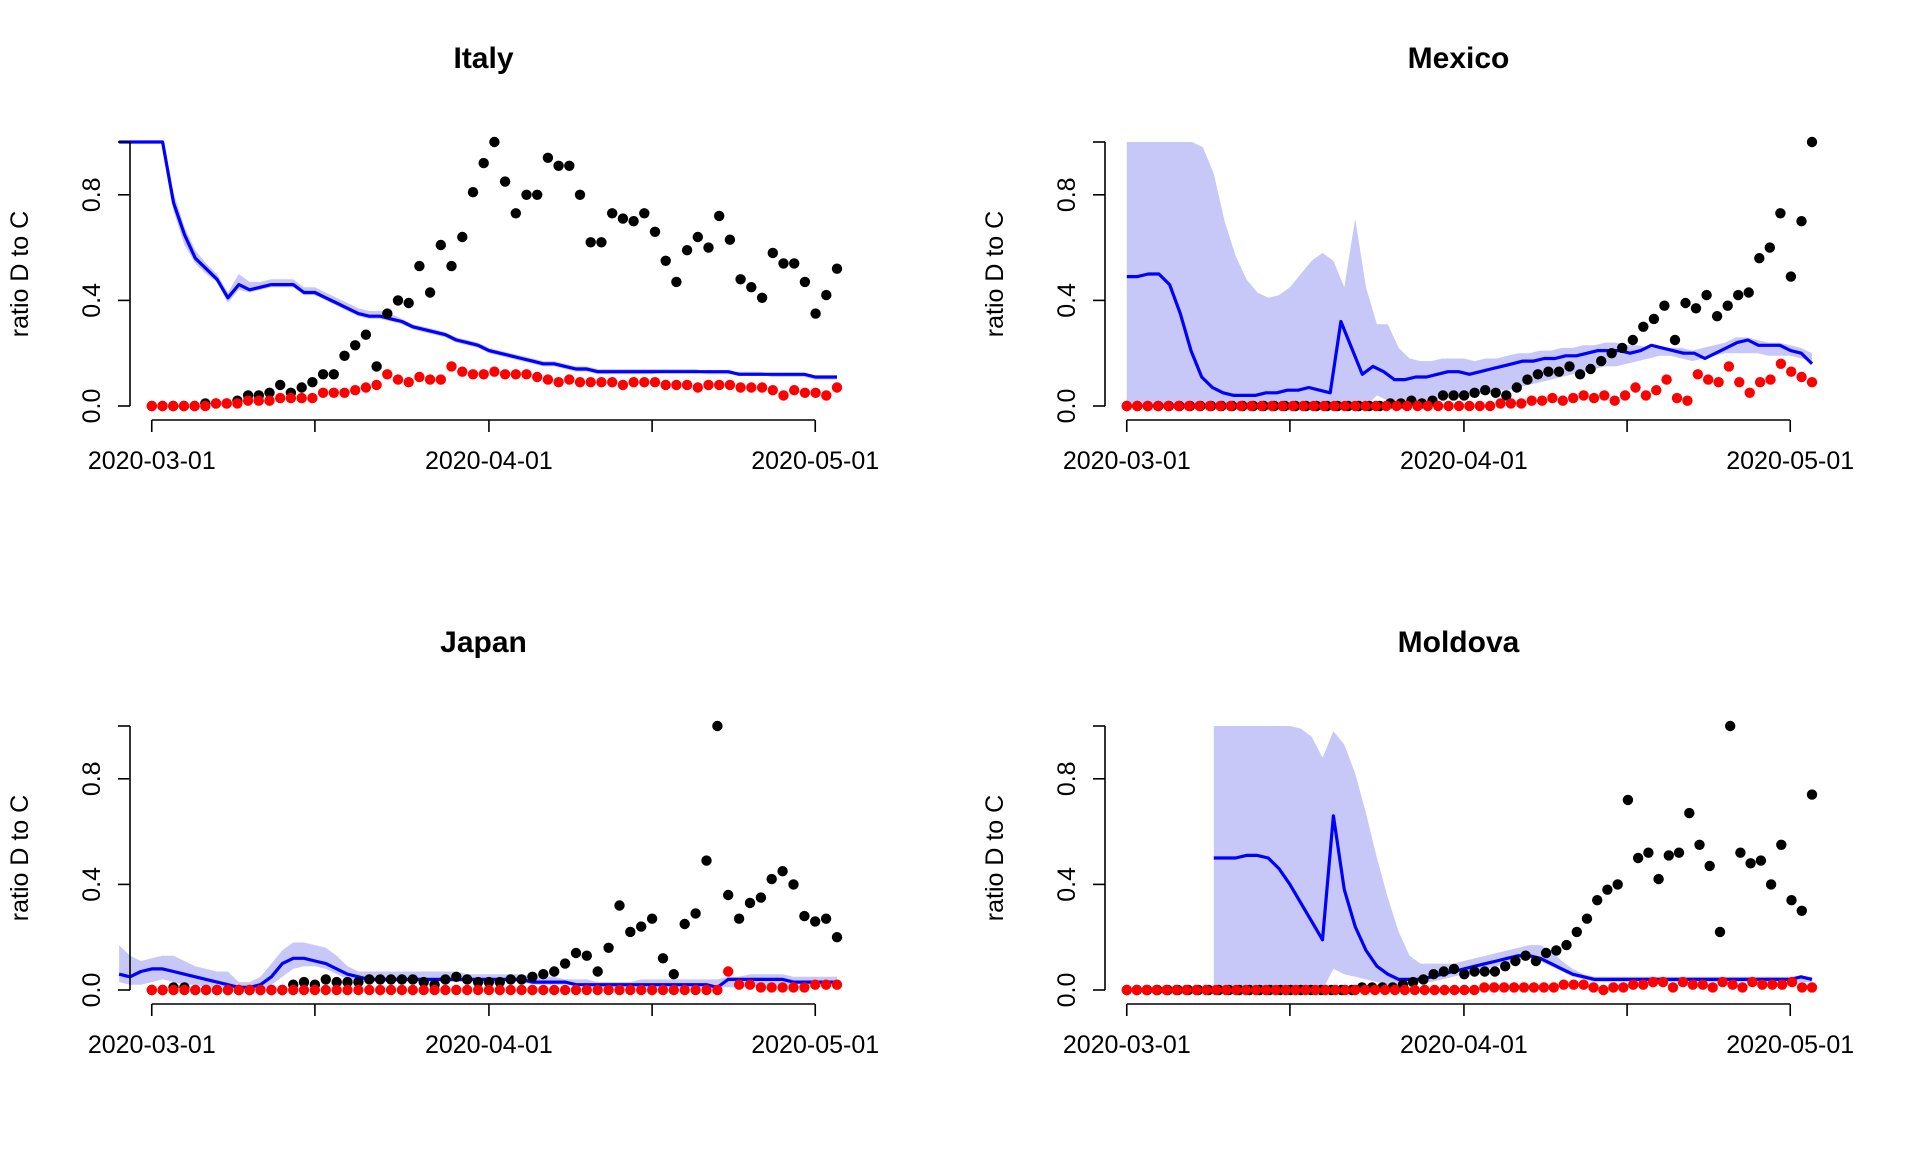 The height and width of the screenshot is (1152, 1920). Describe the element at coordinates (483, 642) in the screenshot. I see `chart-title: Japan` at that location.